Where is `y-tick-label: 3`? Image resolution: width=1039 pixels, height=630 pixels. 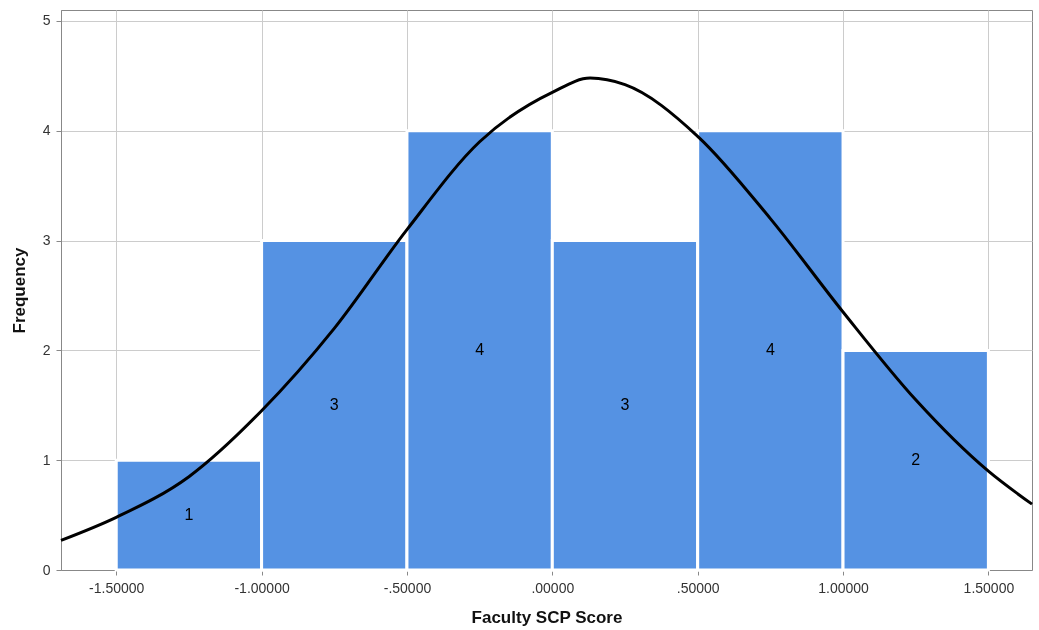
y-tick-label: 3 is located at coordinates (46, 240).